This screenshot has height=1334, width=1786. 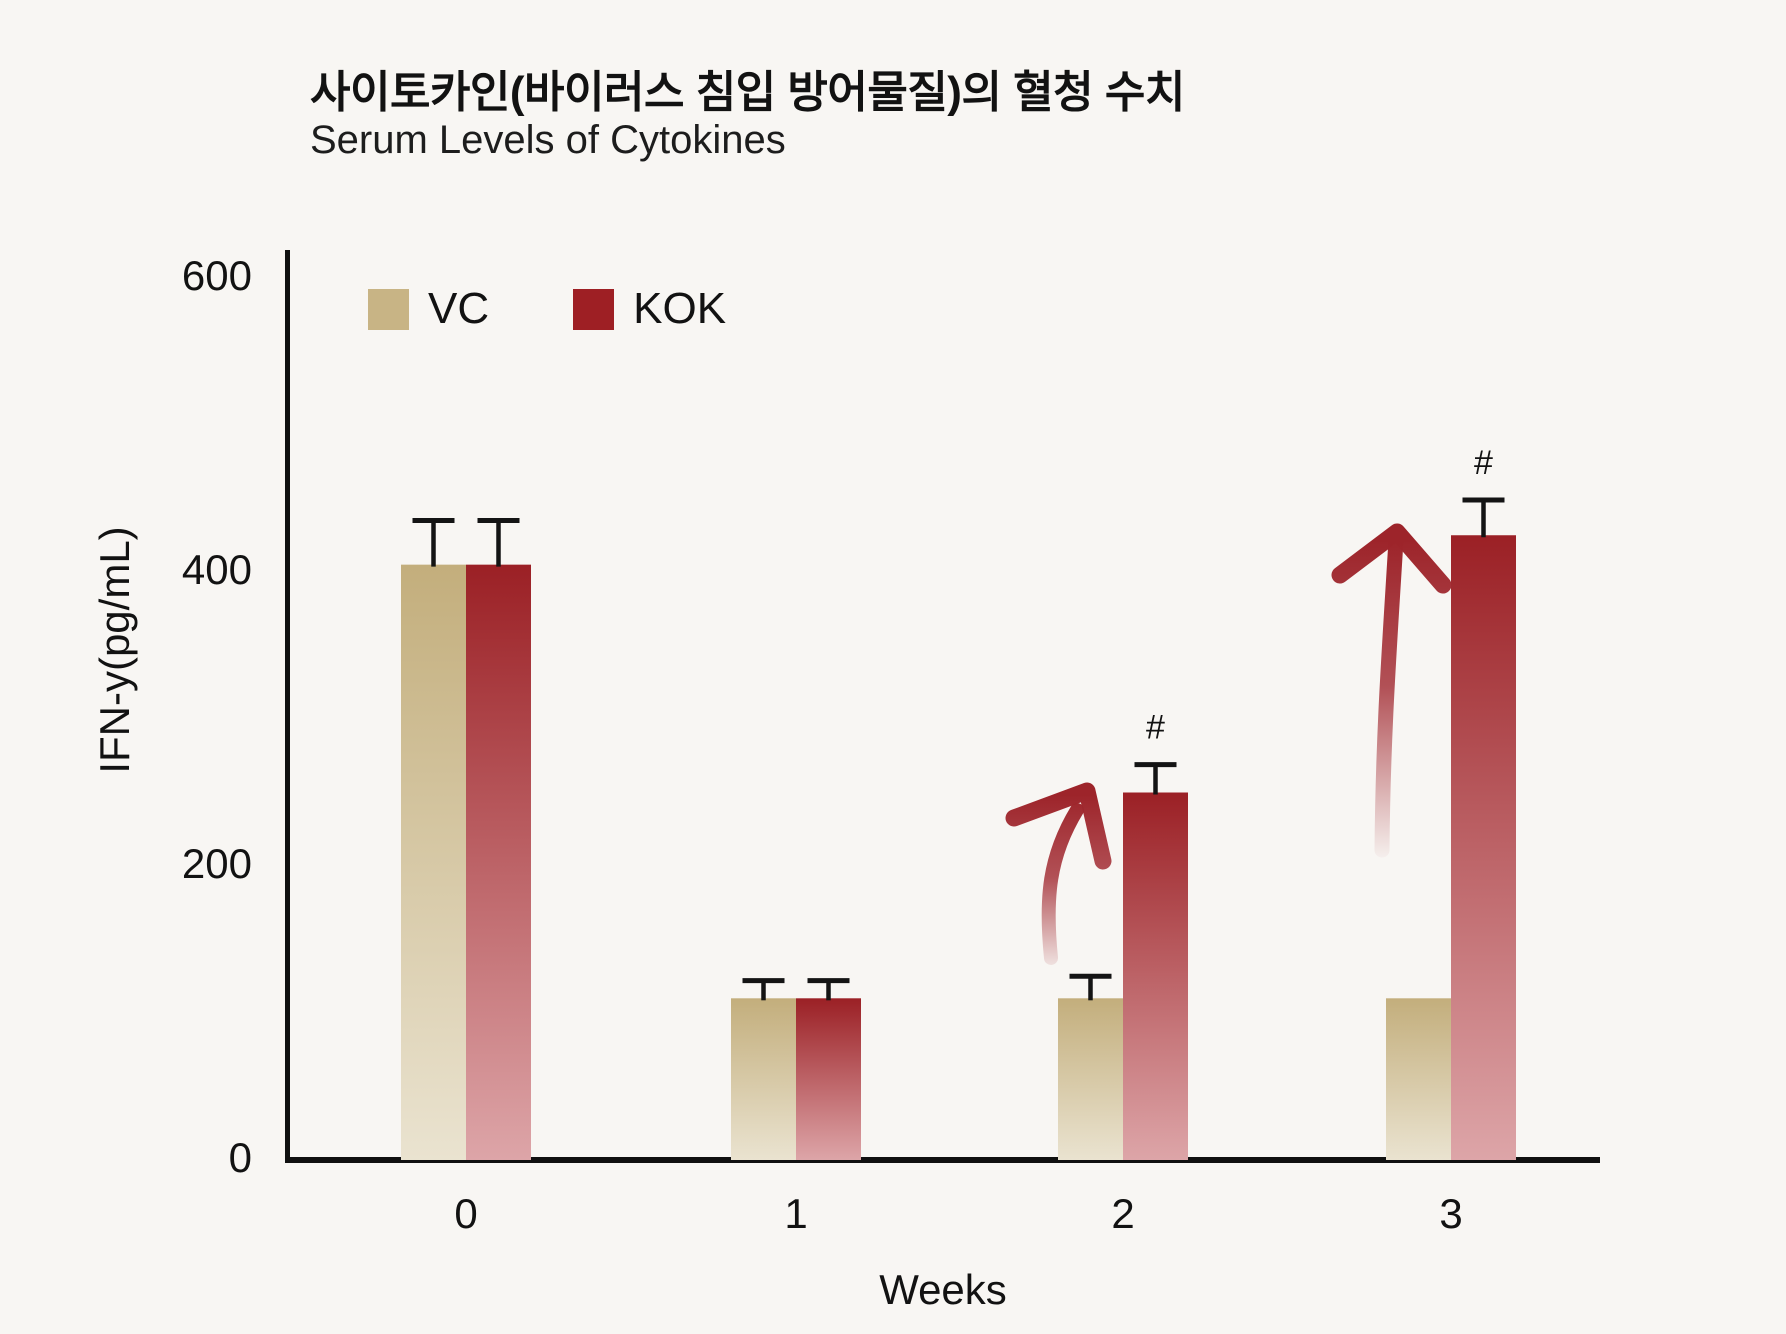 What do you see at coordinates (216, 863) in the screenshot?
I see `y-tick-label-200: 200` at bounding box center [216, 863].